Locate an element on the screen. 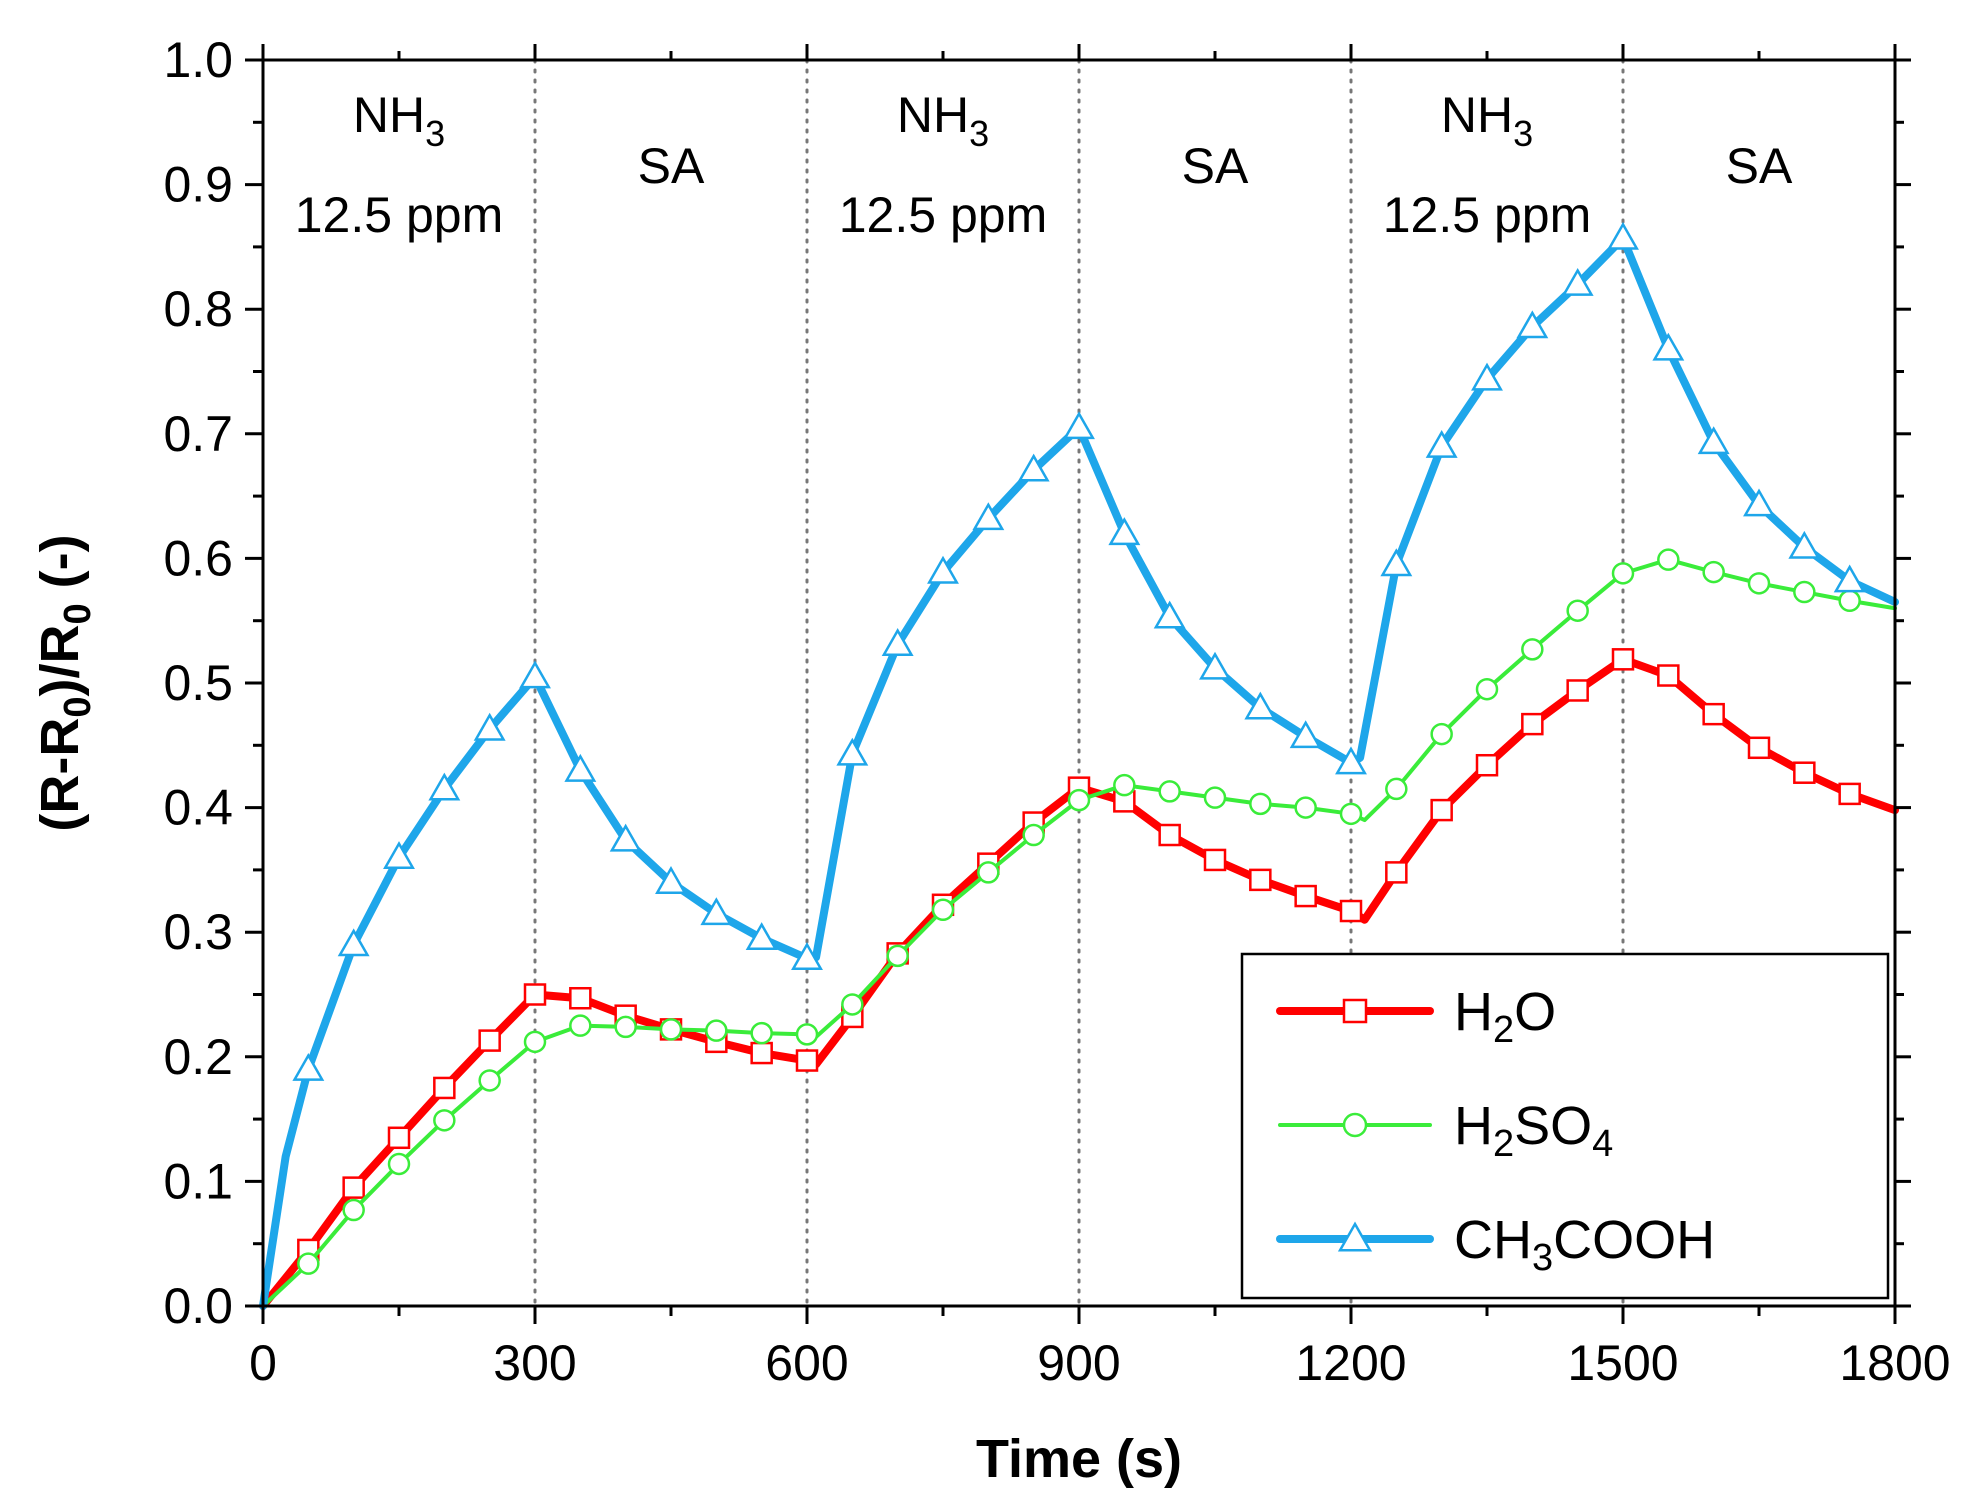  legend-entry: CH3COOH is located at coordinates (1495, 1244).